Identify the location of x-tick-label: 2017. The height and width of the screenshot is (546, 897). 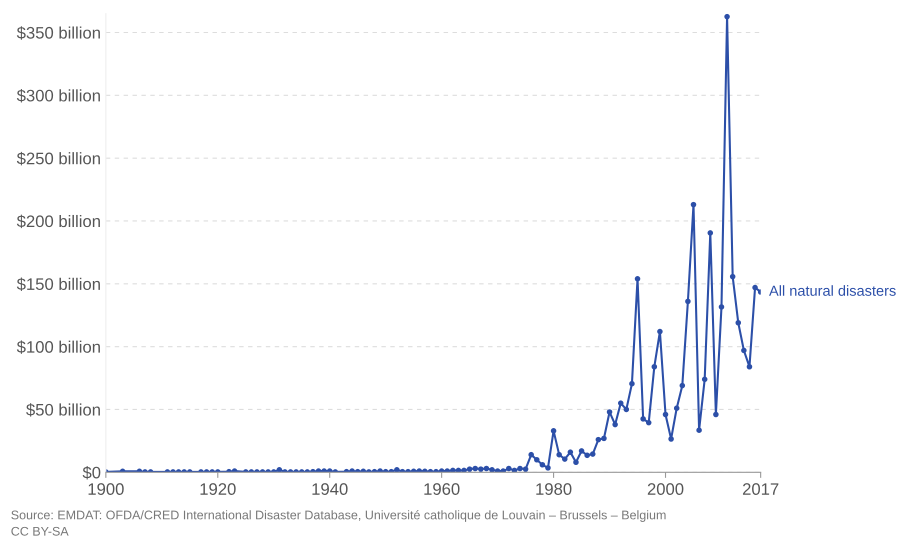
(760, 489).